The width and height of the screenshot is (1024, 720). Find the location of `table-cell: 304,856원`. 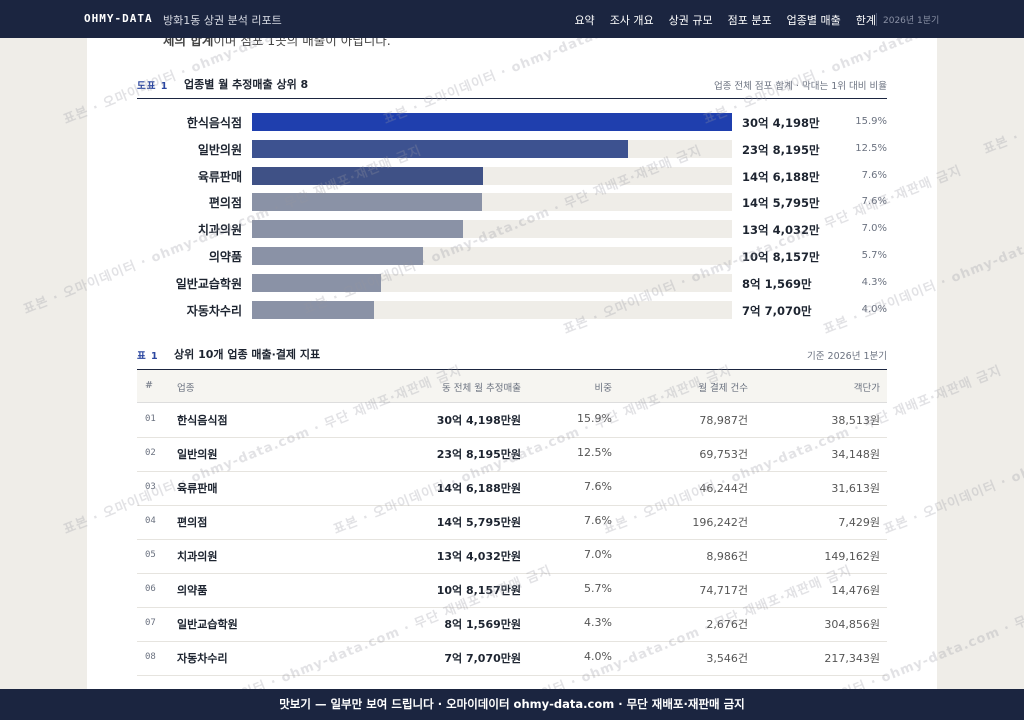

table-cell: 304,856원 is located at coordinates (852, 624).